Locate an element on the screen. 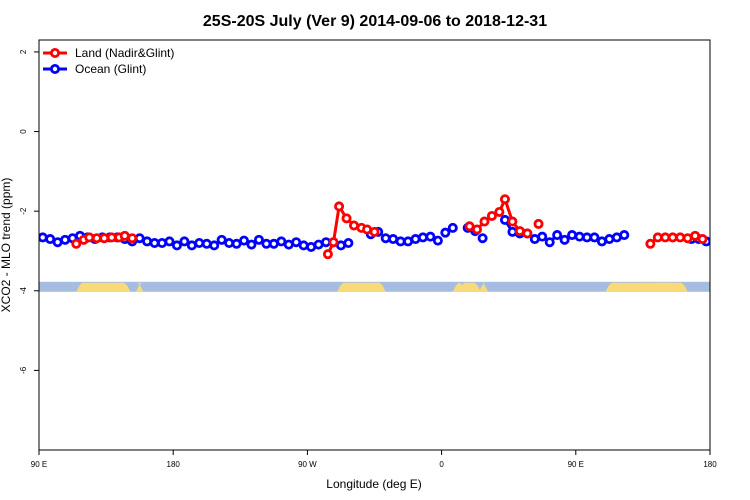 Image resolution: width=750 pixels, height=500 pixels. y-tick-label: 2 is located at coordinates (23, 51).